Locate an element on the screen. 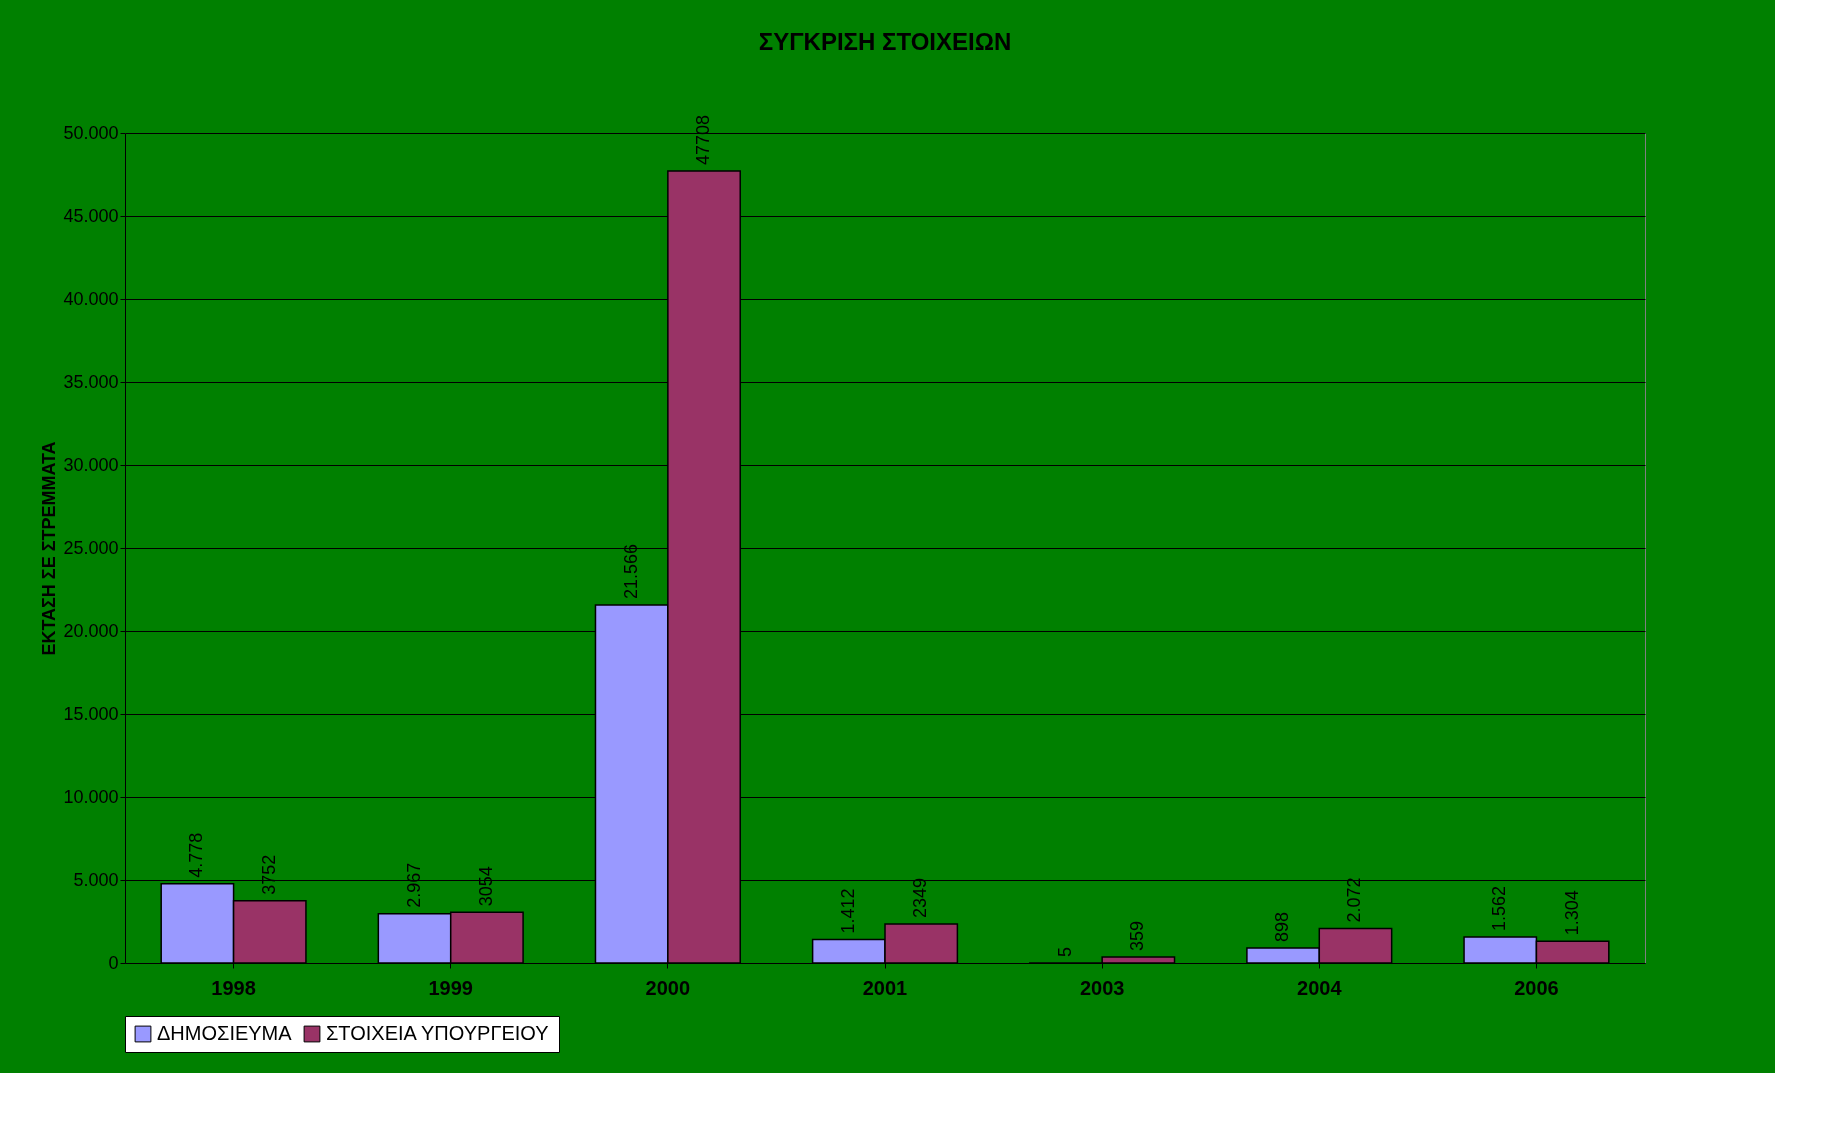 The width and height of the screenshot is (1838, 1122). x-tick-label: 1998 is located at coordinates (233, 987).